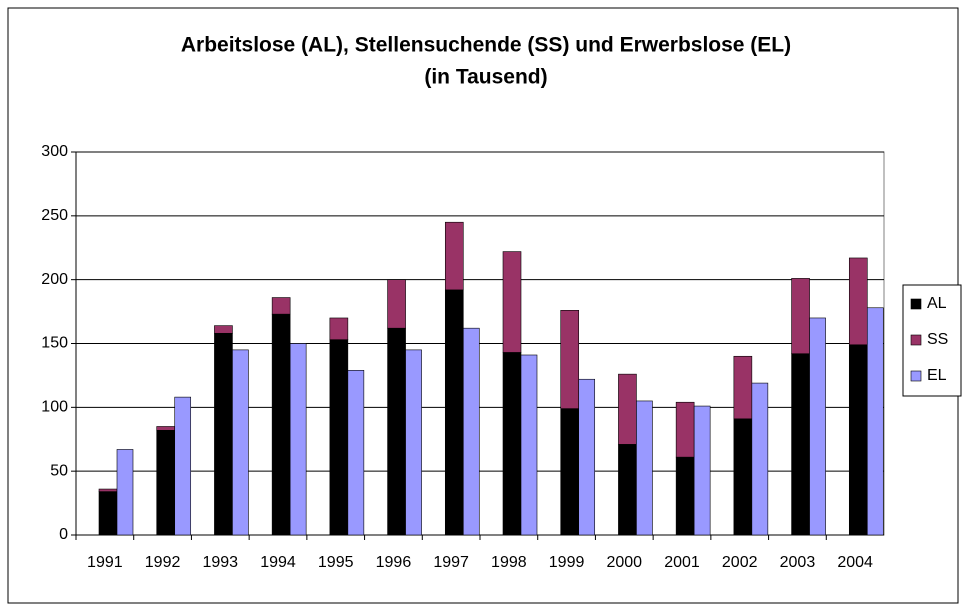  What do you see at coordinates (682, 562) in the screenshot?
I see `x-tick-label: 2001` at bounding box center [682, 562].